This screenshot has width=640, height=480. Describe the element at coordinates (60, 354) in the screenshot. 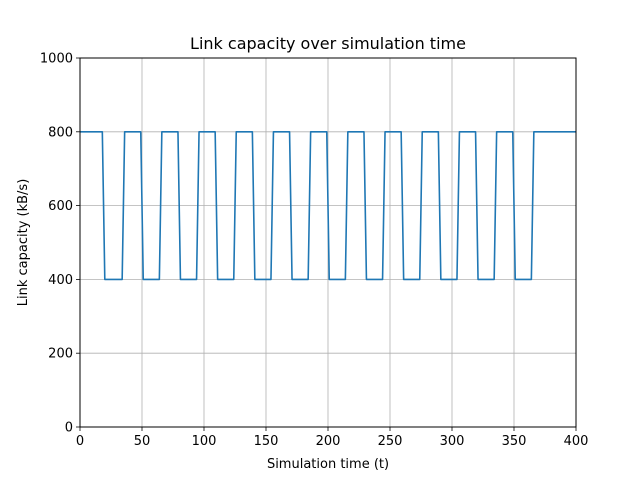

I see `y-tick-label: 200` at that location.